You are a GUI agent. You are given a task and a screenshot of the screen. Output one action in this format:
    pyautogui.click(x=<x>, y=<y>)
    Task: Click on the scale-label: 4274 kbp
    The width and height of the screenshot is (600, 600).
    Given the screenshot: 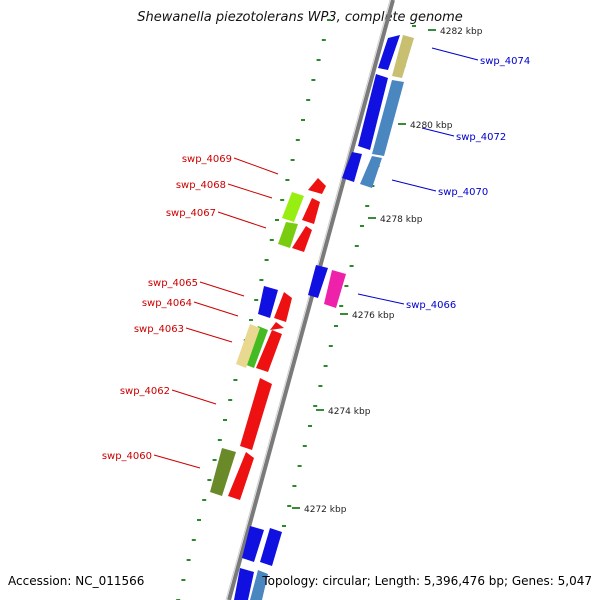 What is the action you would take?
    pyautogui.click(x=349, y=412)
    